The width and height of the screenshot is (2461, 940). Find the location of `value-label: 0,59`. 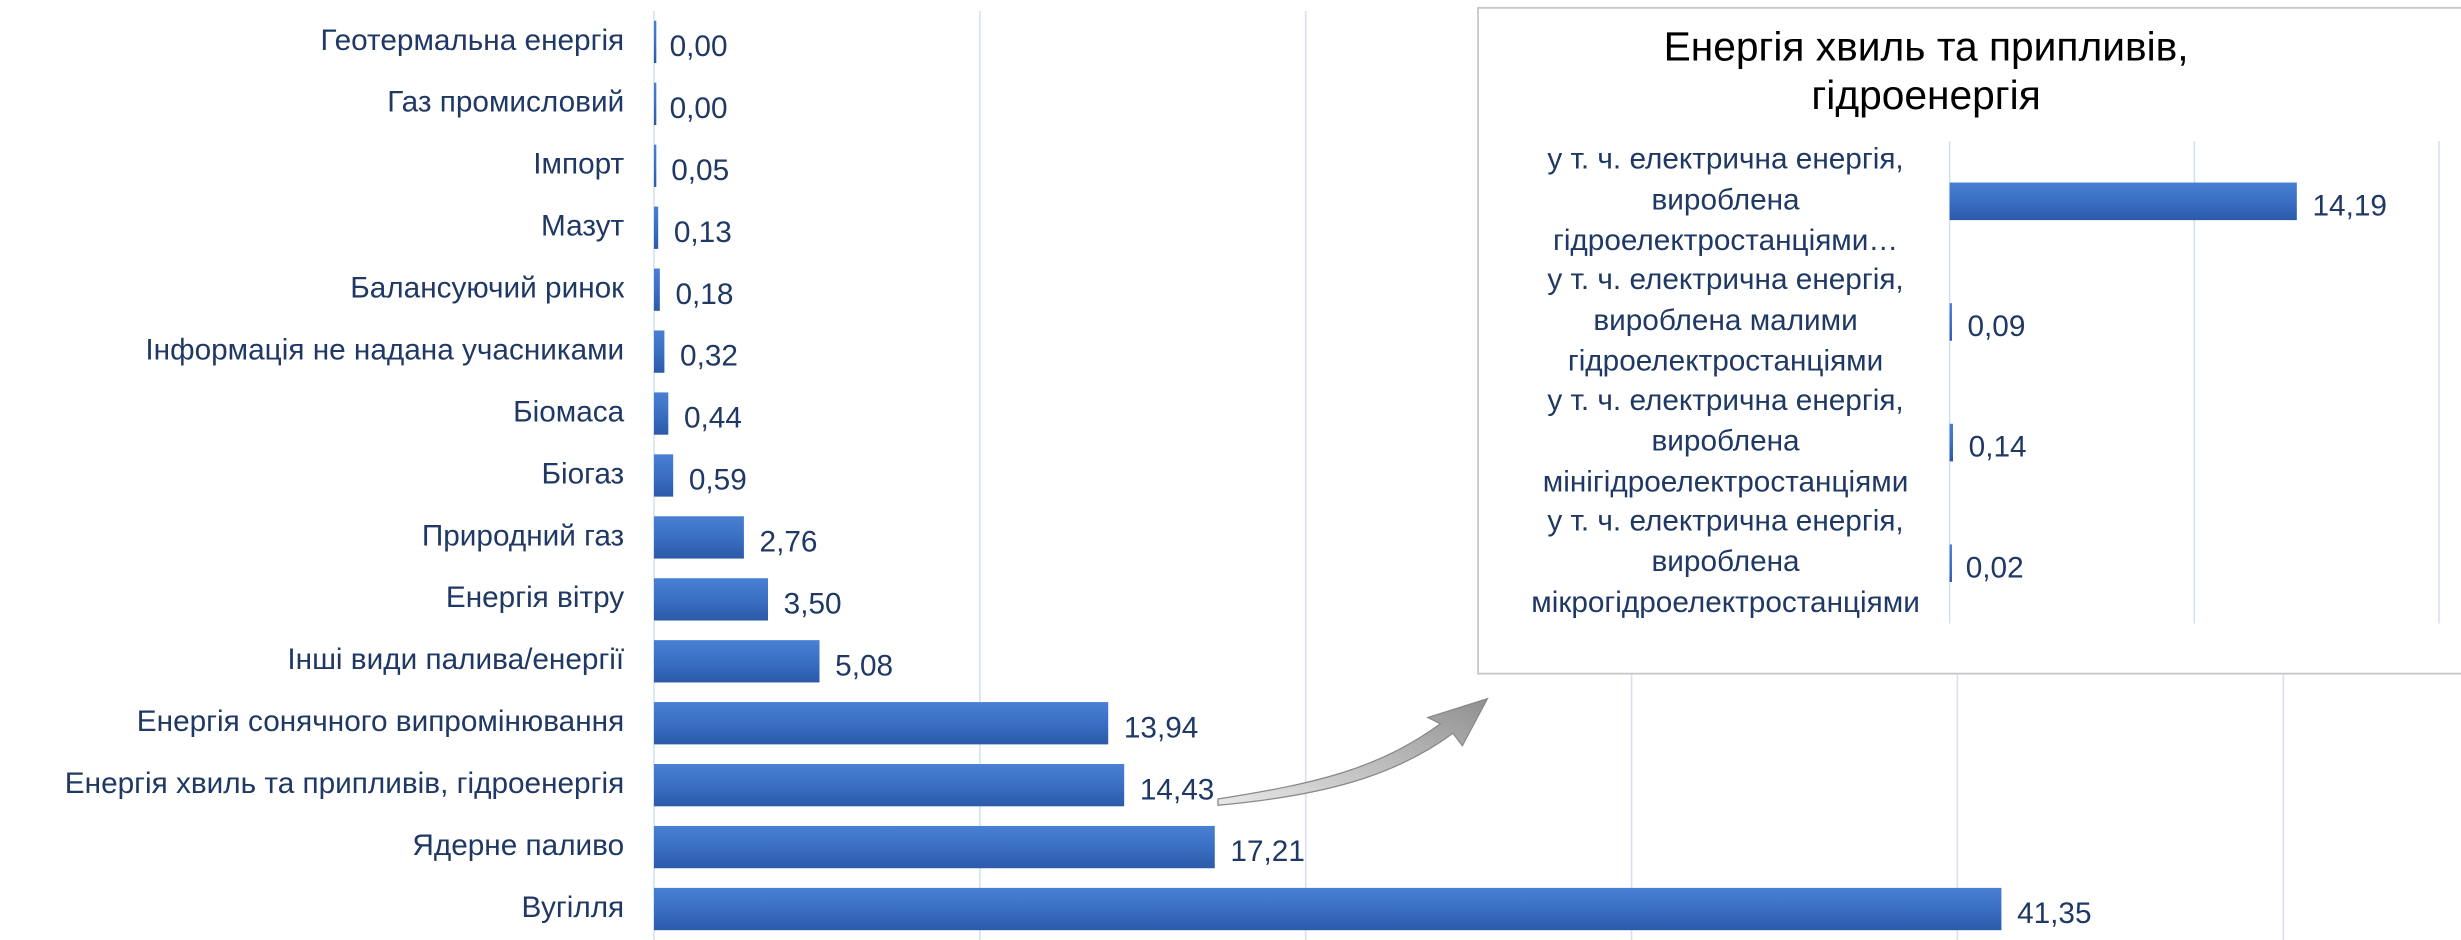

value-label: 0,59 is located at coordinates (718, 480).